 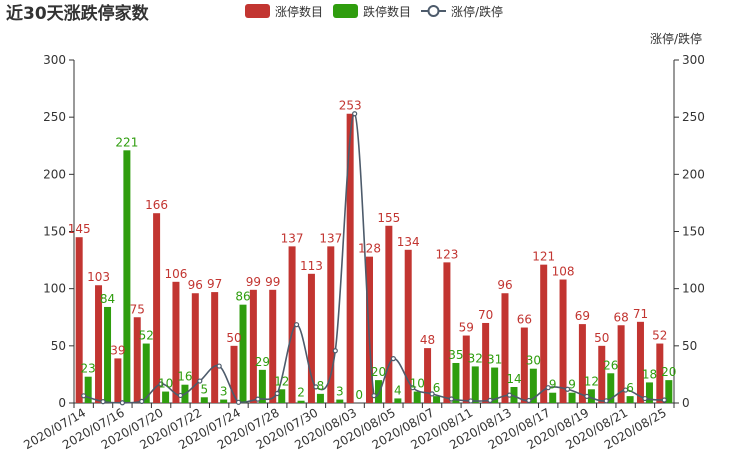 What do you see at coordinates (137, 309) in the screenshot?
I see `bar-up-label: 75` at bounding box center [137, 309].